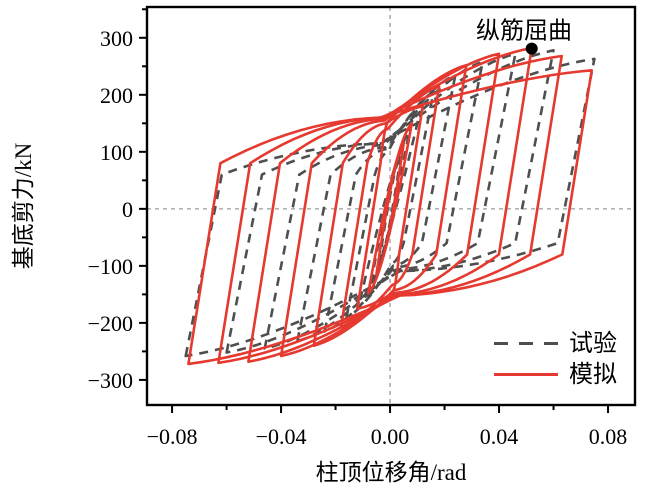  What do you see at coordinates (281, 436) in the screenshot?
I see `tick-label: −0.04` at bounding box center [281, 436].